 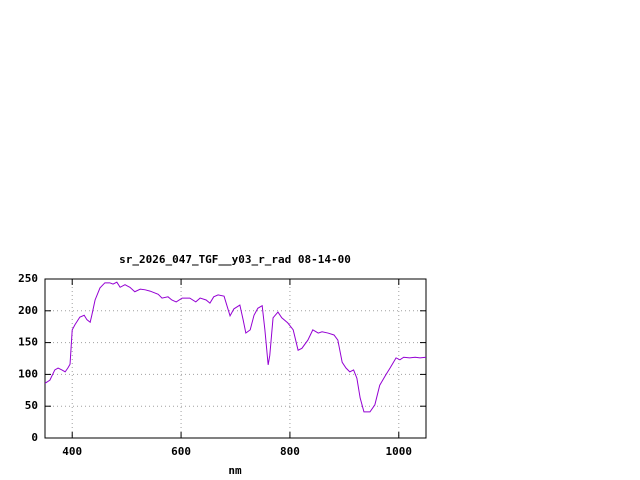 What do you see at coordinates (34, 437) in the screenshot?
I see `y-tick-label: 0` at bounding box center [34, 437].